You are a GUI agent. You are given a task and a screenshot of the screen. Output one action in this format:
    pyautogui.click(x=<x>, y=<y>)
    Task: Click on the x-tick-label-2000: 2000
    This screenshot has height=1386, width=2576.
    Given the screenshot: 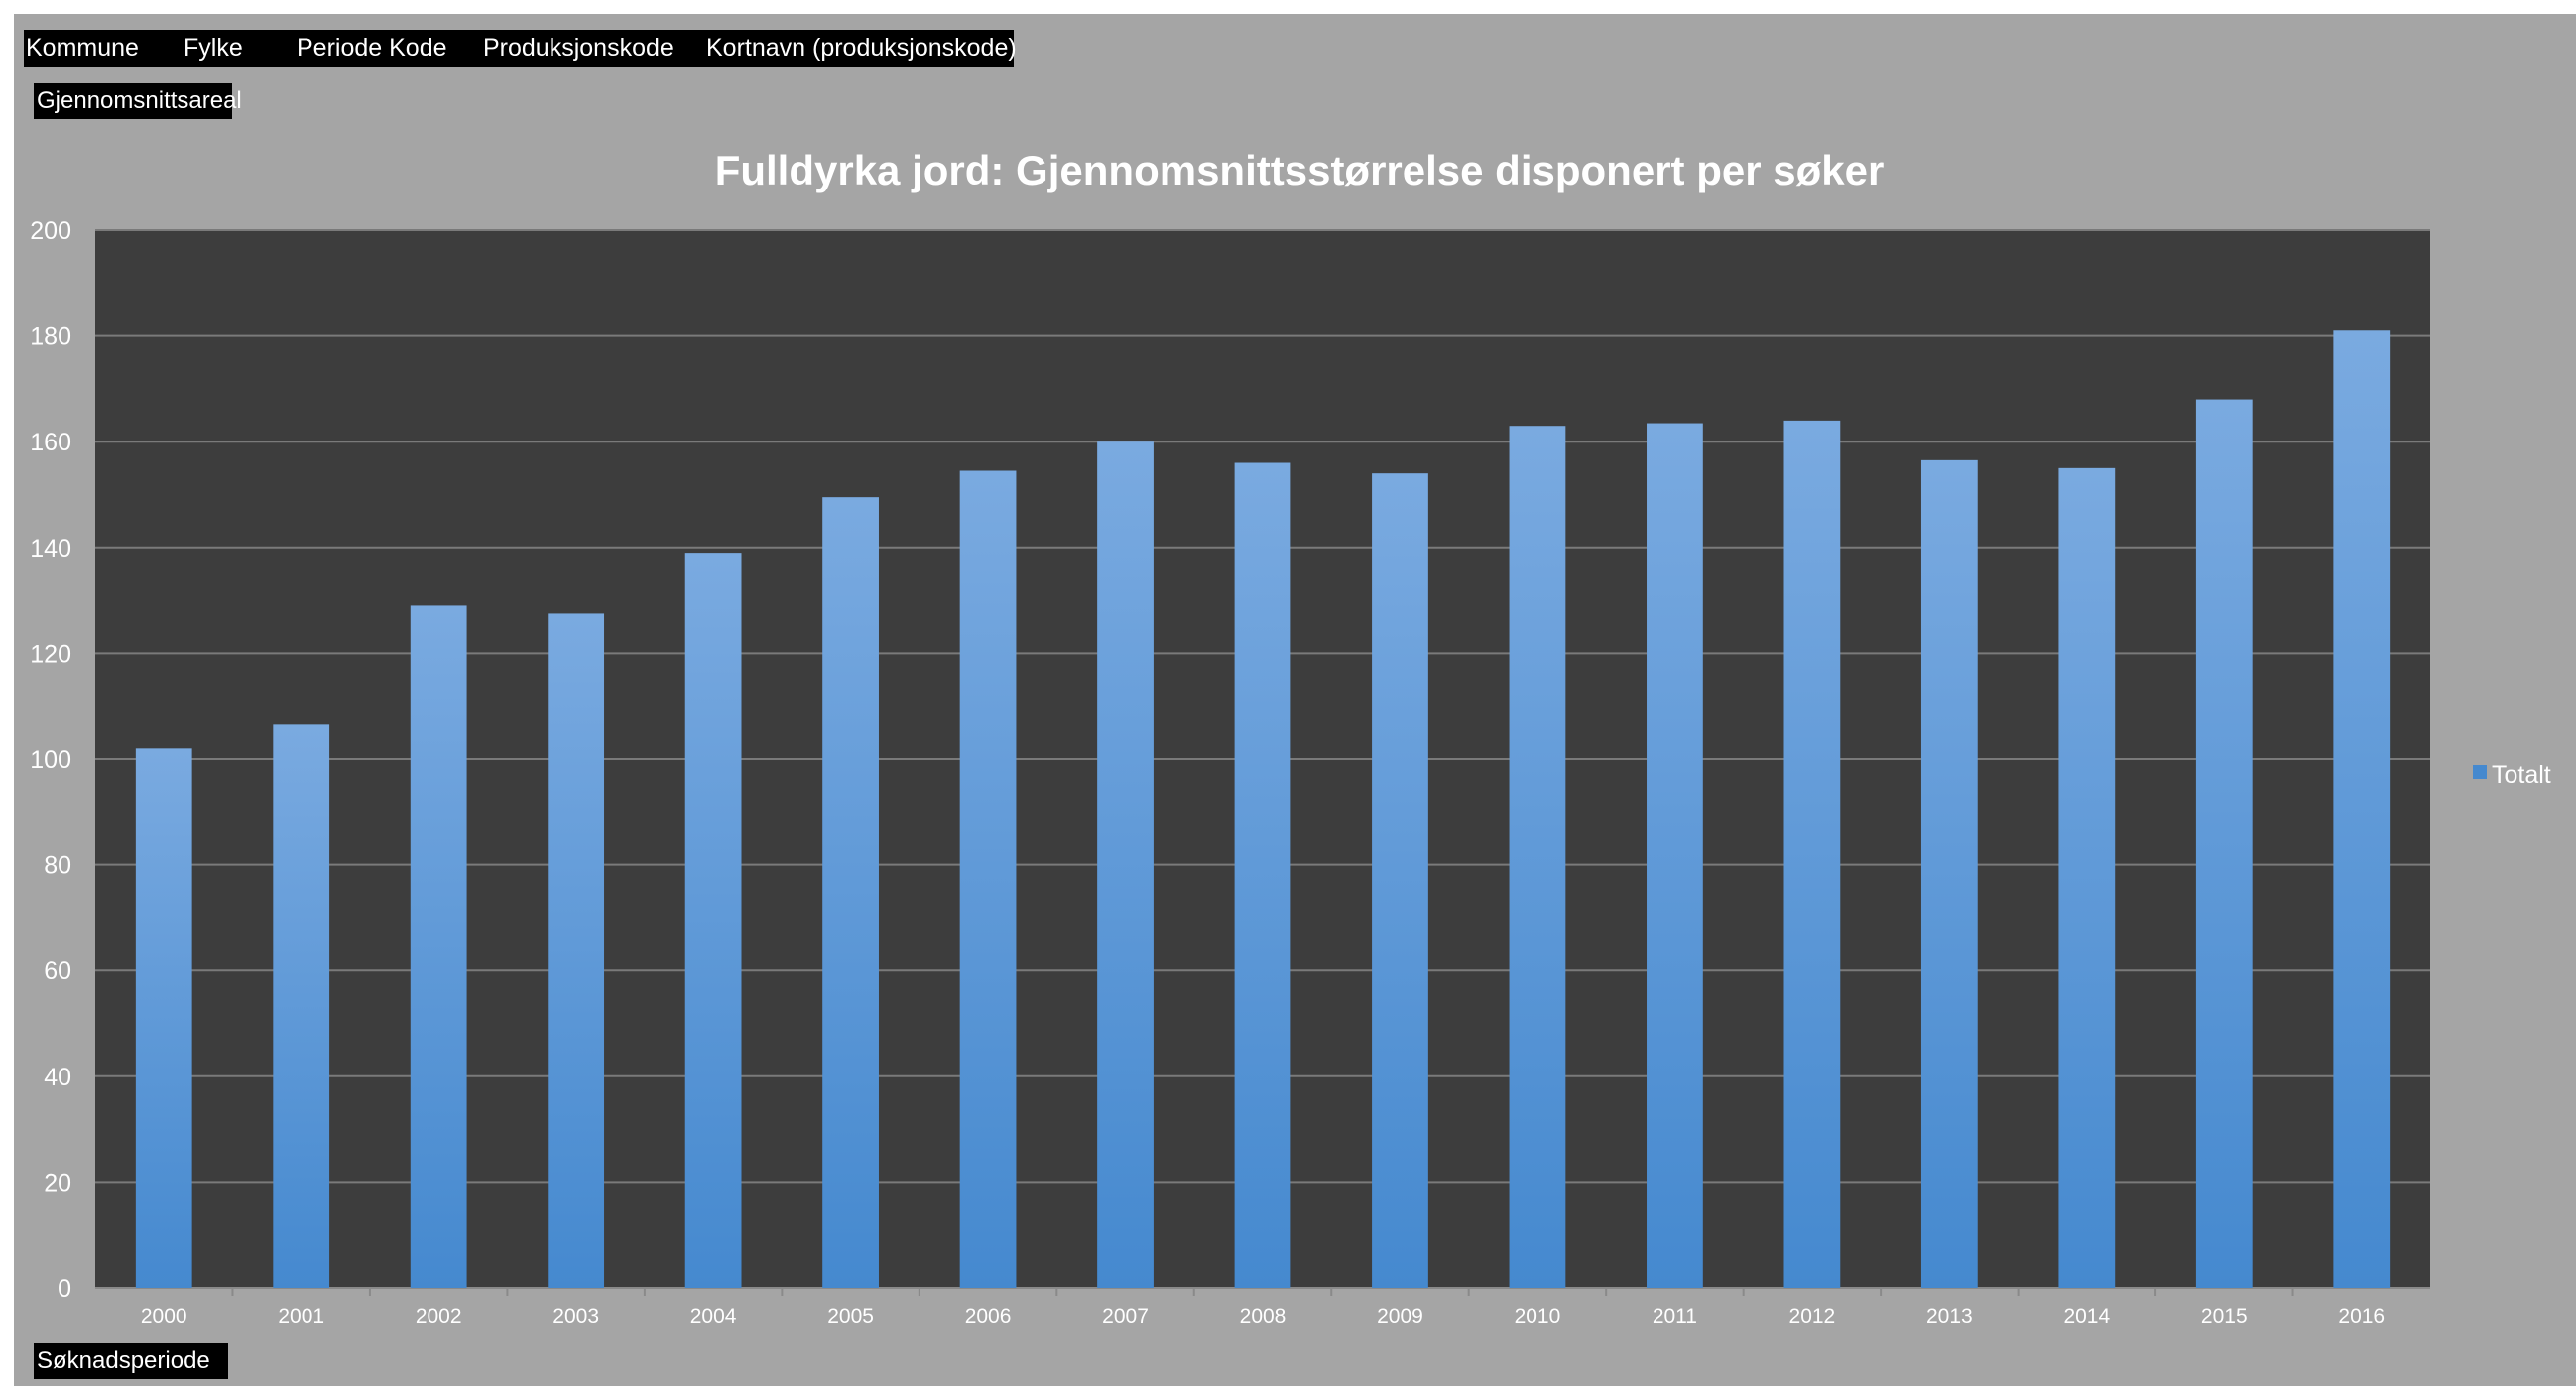 What is the action you would take?
    pyautogui.click(x=164, y=1316)
    